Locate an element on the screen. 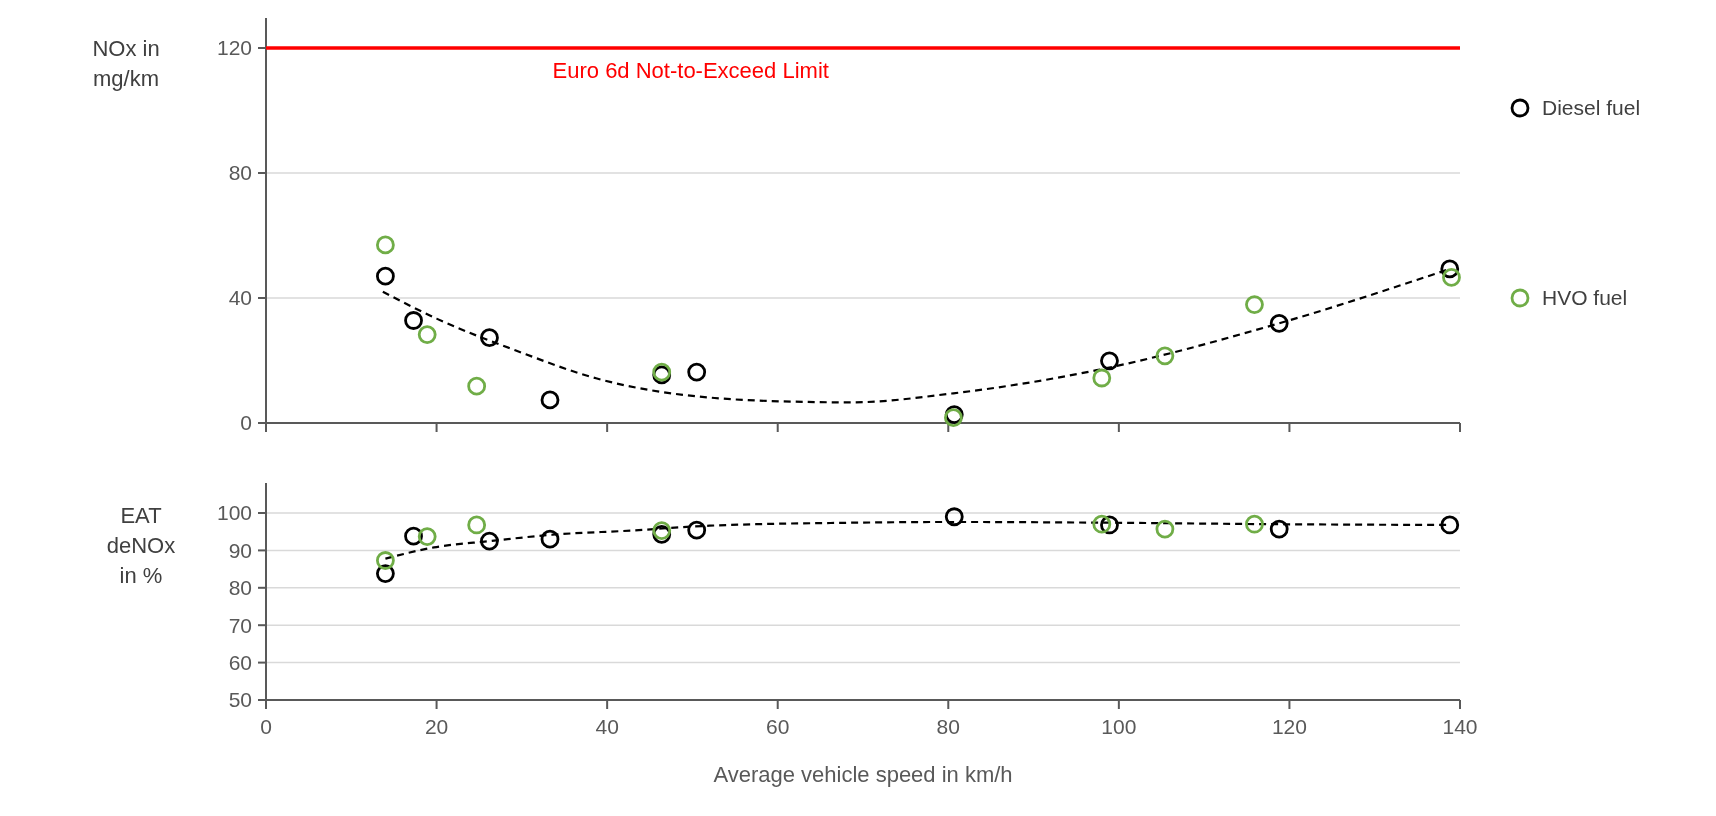 Image resolution: width=1716 pixels, height=816 pixels. x-tick-label: 40 is located at coordinates (607, 726).